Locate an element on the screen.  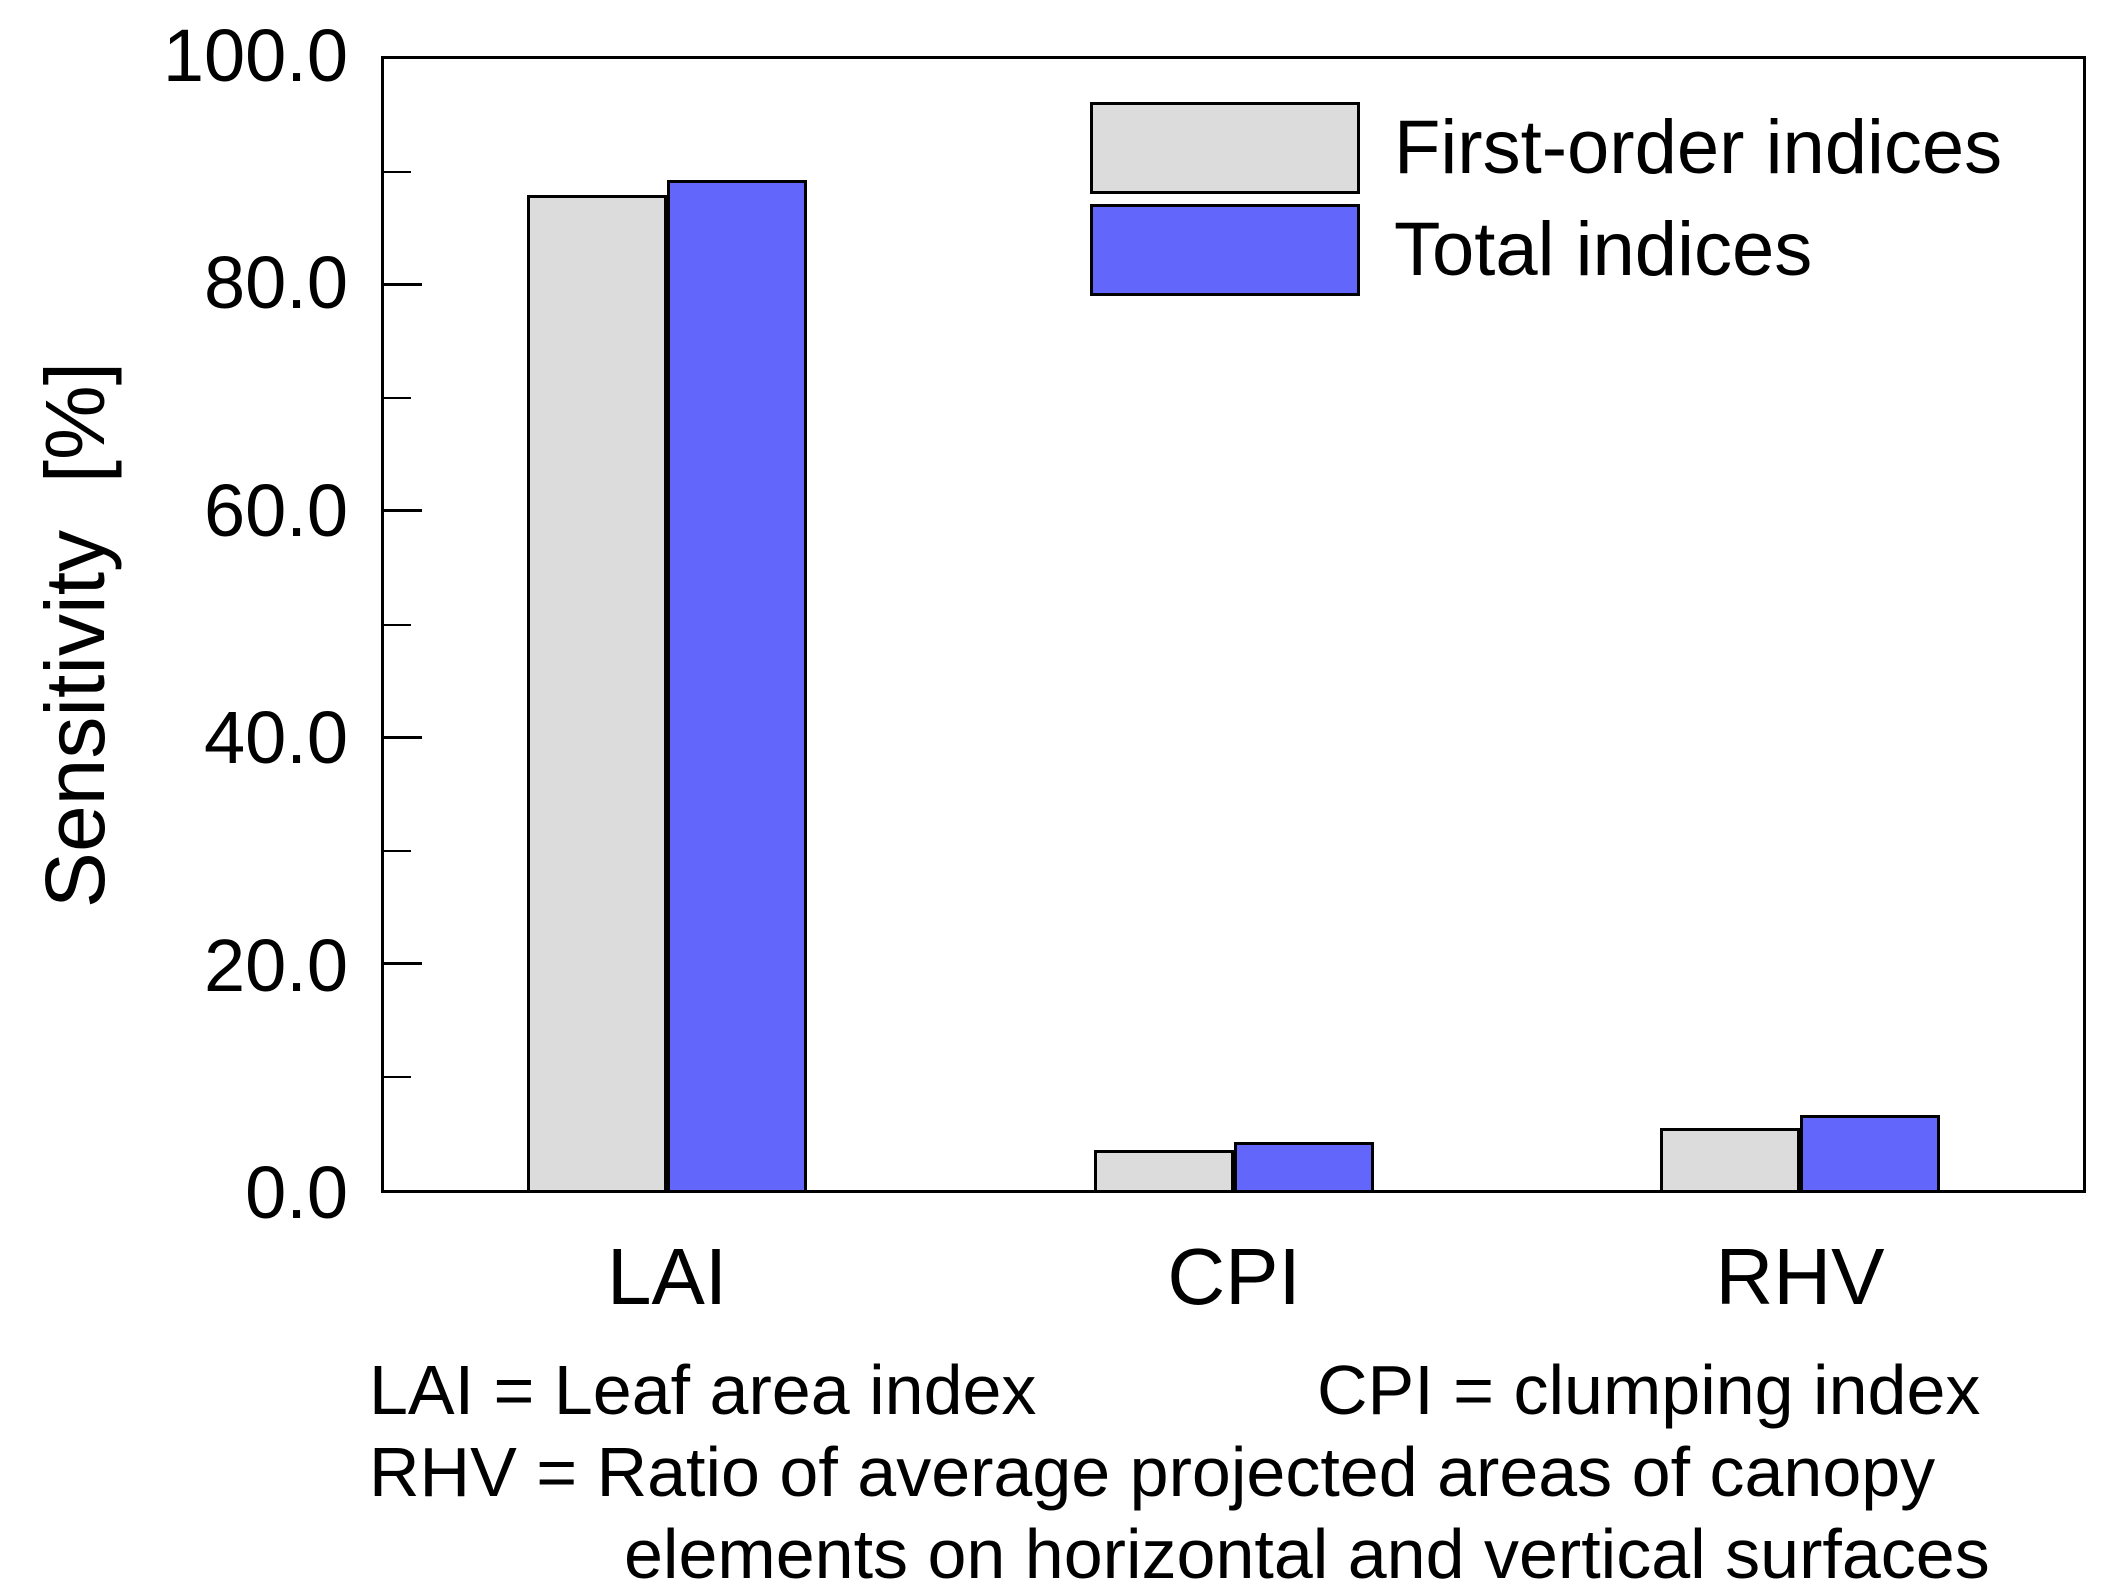
y-tick-label-0: 0.0 is located at coordinates (296, 1192).